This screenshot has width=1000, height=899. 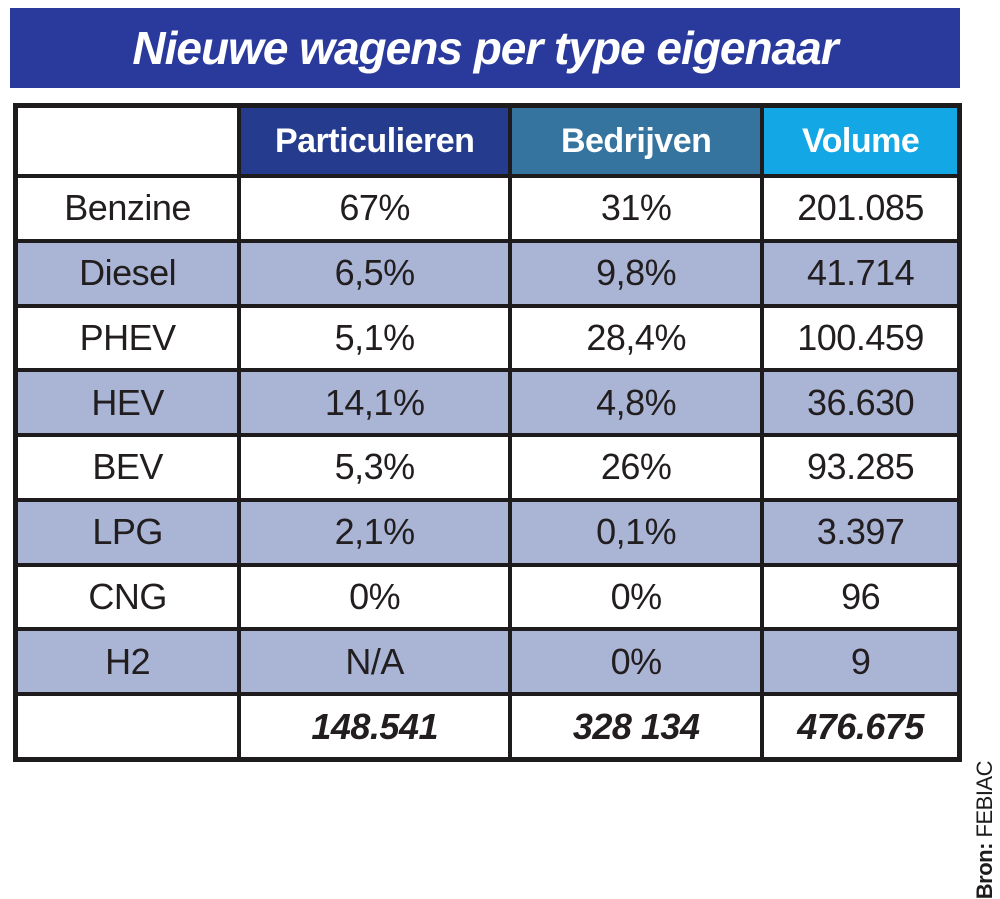 What do you see at coordinates (861, 273) in the screenshot?
I see `cell-volume: 41.714` at bounding box center [861, 273].